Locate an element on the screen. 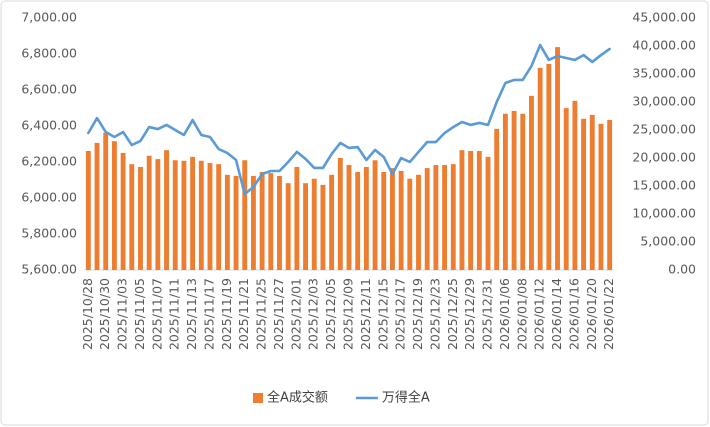 The image size is (710, 427). x-tick-label: 2025/11/07 is located at coordinates (156, 314).